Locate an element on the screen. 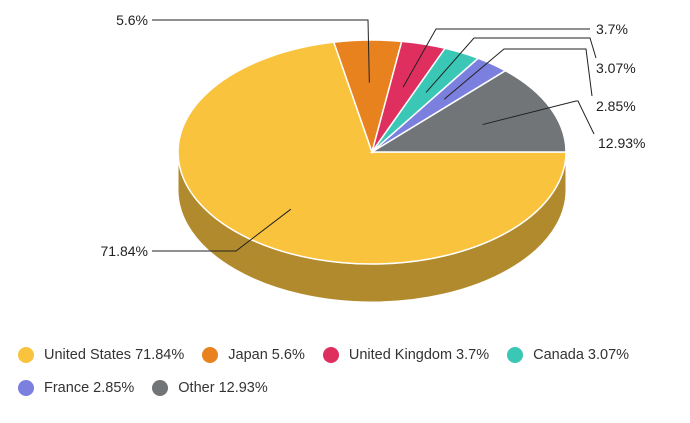 The width and height of the screenshot is (690, 423). leader-line-france is located at coordinates (518, 74).